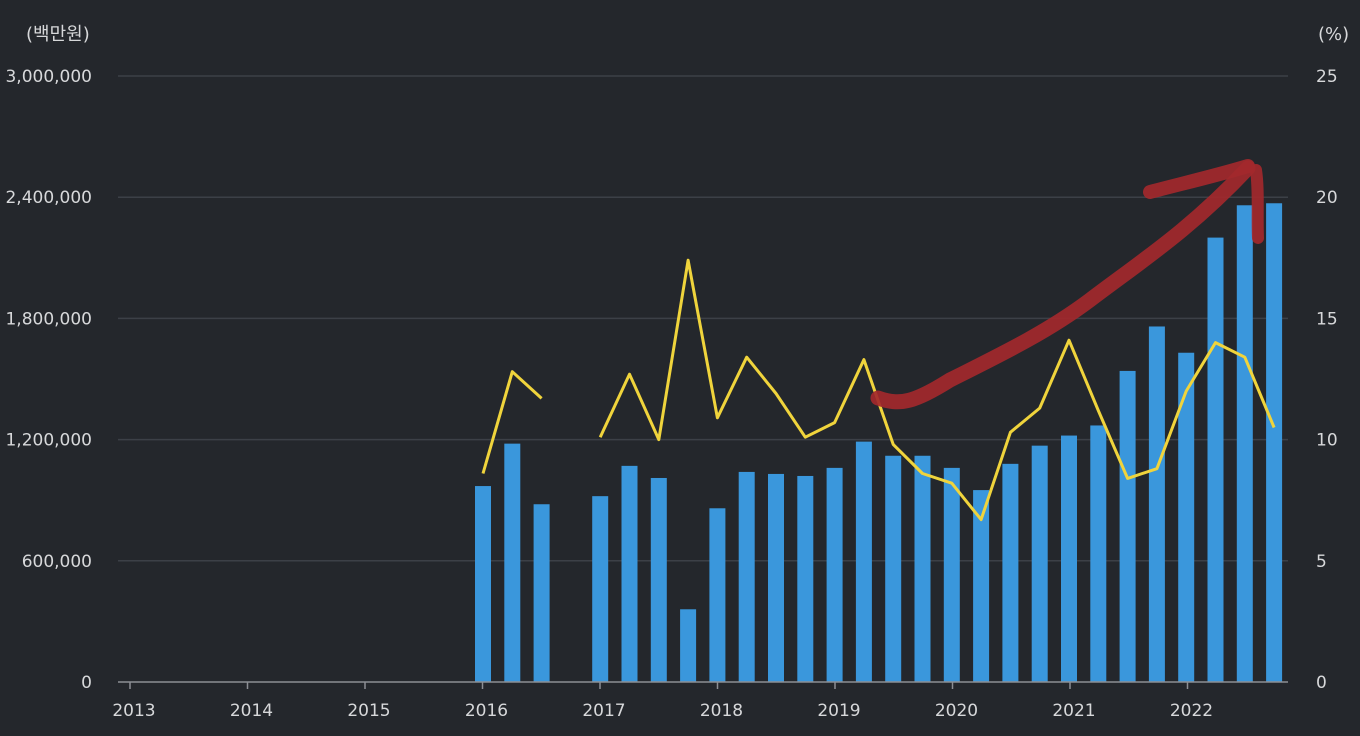 The height and width of the screenshot is (736, 1360). What do you see at coordinates (603, 711) in the screenshot?
I see `x-tick-label: 2017` at bounding box center [603, 711].